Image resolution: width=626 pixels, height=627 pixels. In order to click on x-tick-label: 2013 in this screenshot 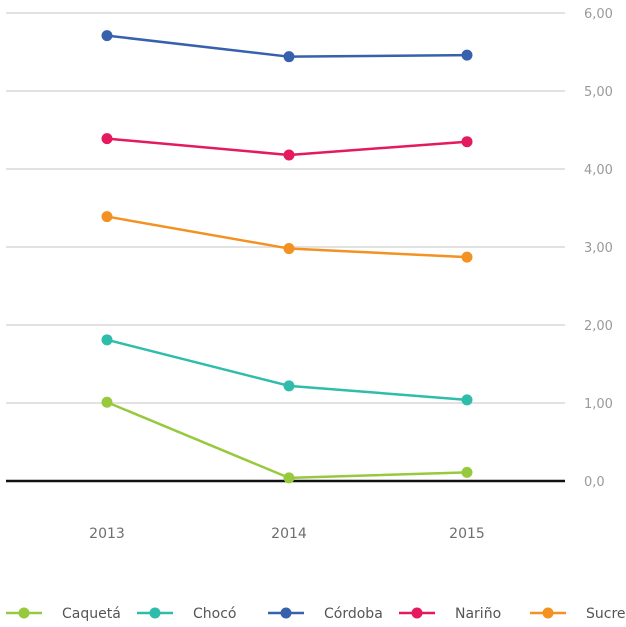, I will do `click(107, 534)`.